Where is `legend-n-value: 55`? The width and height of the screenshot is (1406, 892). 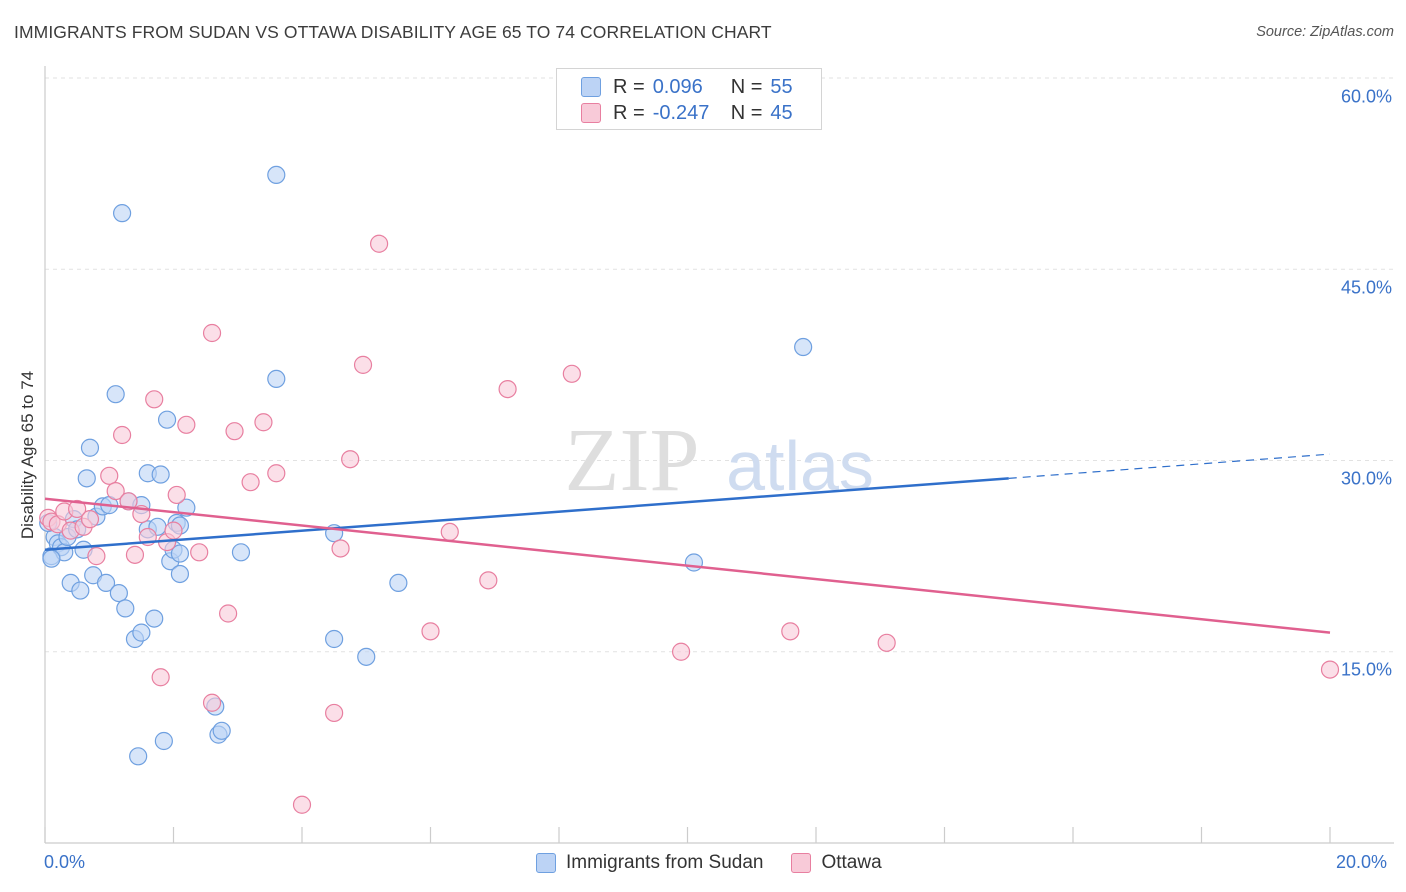
legend-n-value: 55 is located at coordinates (781, 86).